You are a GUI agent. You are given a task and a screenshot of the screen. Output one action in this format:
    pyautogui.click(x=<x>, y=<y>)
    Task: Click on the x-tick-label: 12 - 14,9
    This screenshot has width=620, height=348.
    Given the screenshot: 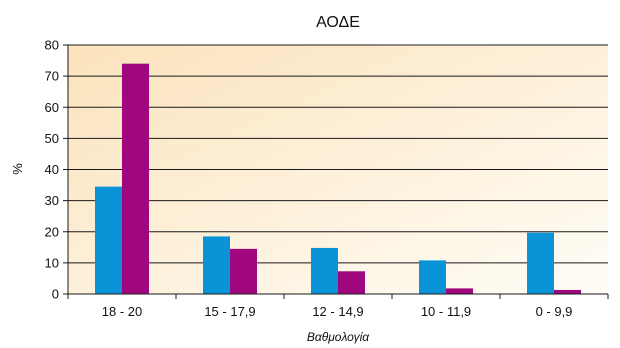 What is the action you would take?
    pyautogui.click(x=337, y=311)
    